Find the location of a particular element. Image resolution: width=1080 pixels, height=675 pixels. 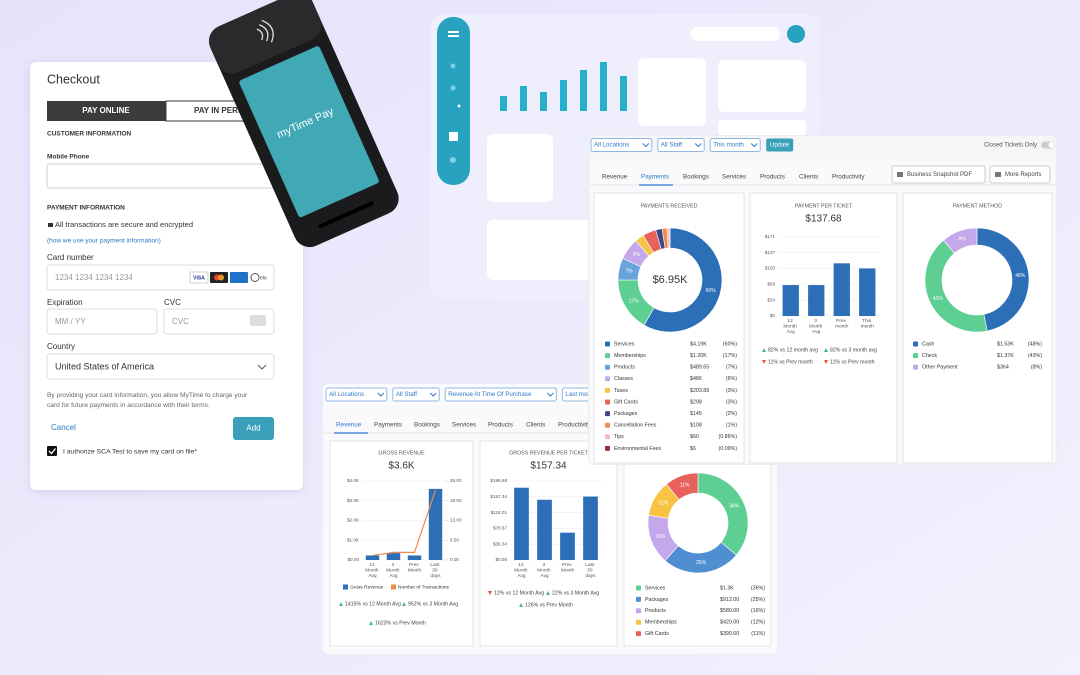

legend-percent: (48%) is located at coordinates (1035, 344).